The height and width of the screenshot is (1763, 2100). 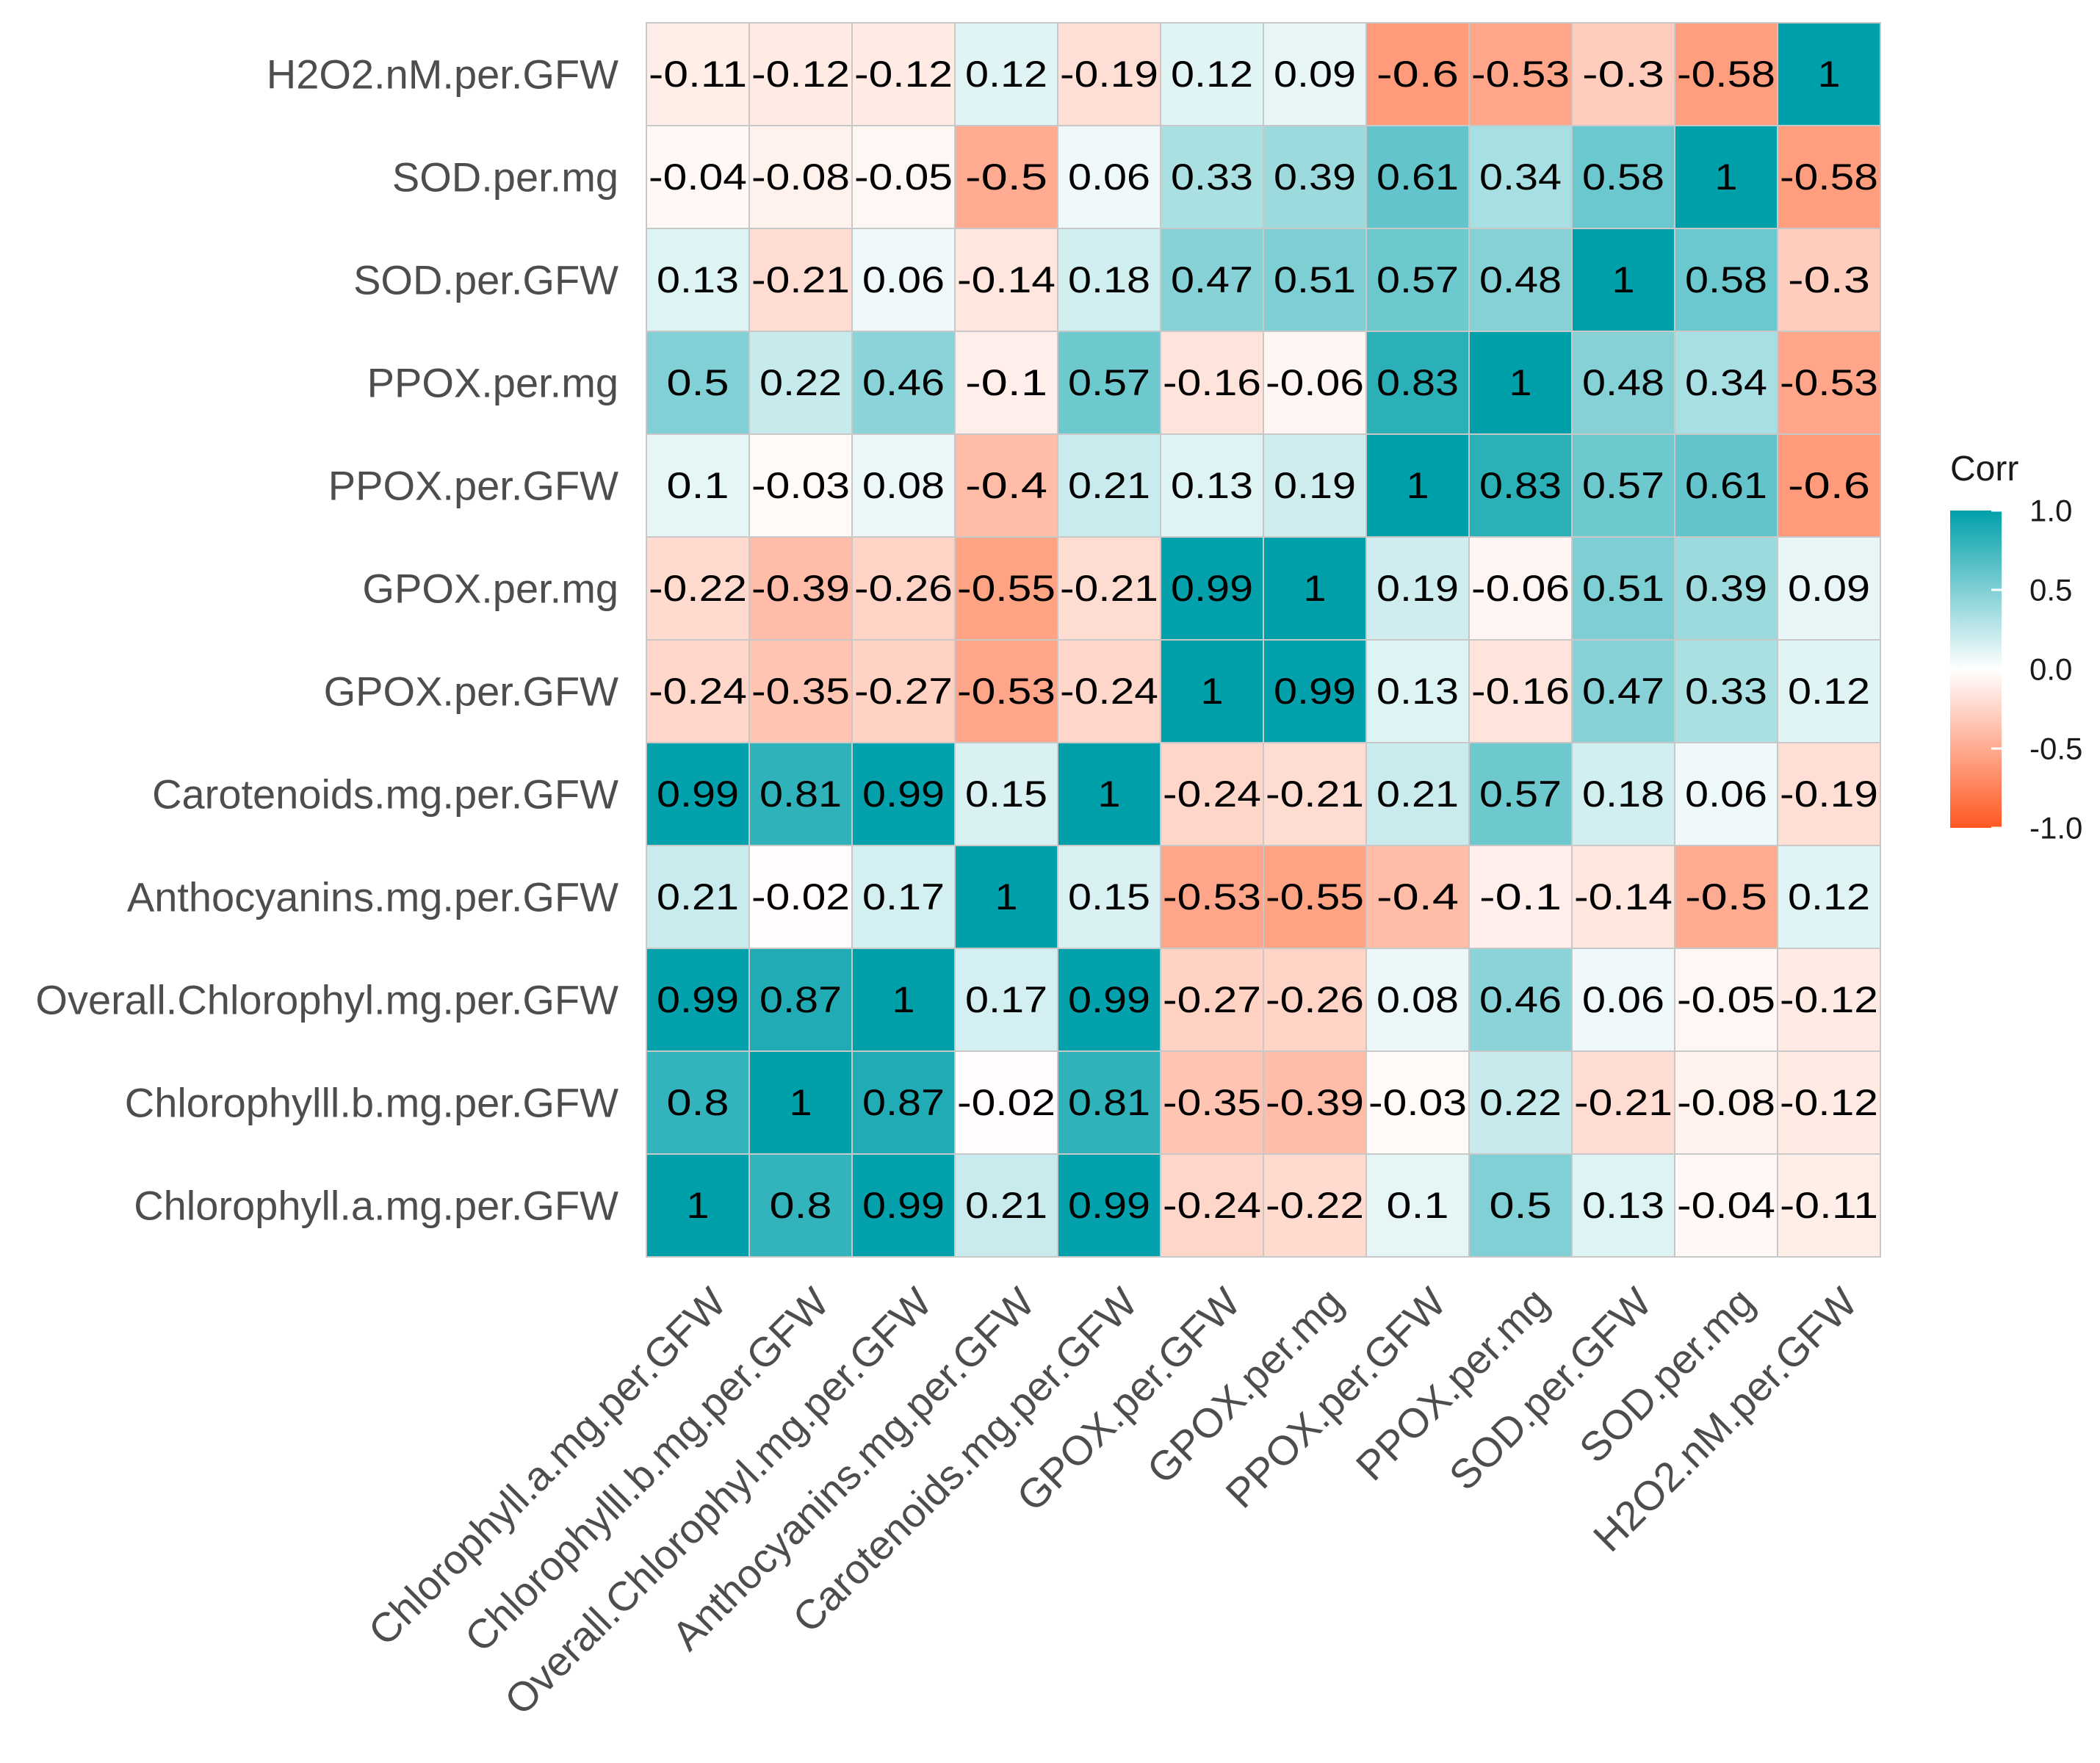 I want to click on cell-value-label: 0.09, so click(x=1829, y=588).